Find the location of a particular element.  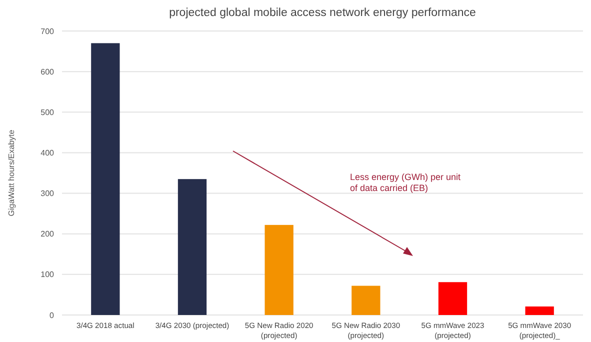

annotation: Less energy (GWh) per unit of data carried (EB) is located at coordinates (406, 182).